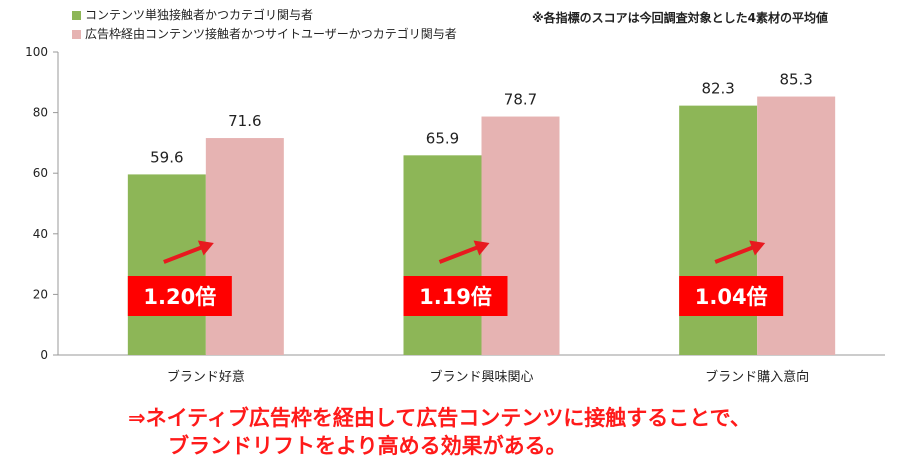 The image size is (900, 473). I want to click on value-label: 78.7, so click(520, 100).